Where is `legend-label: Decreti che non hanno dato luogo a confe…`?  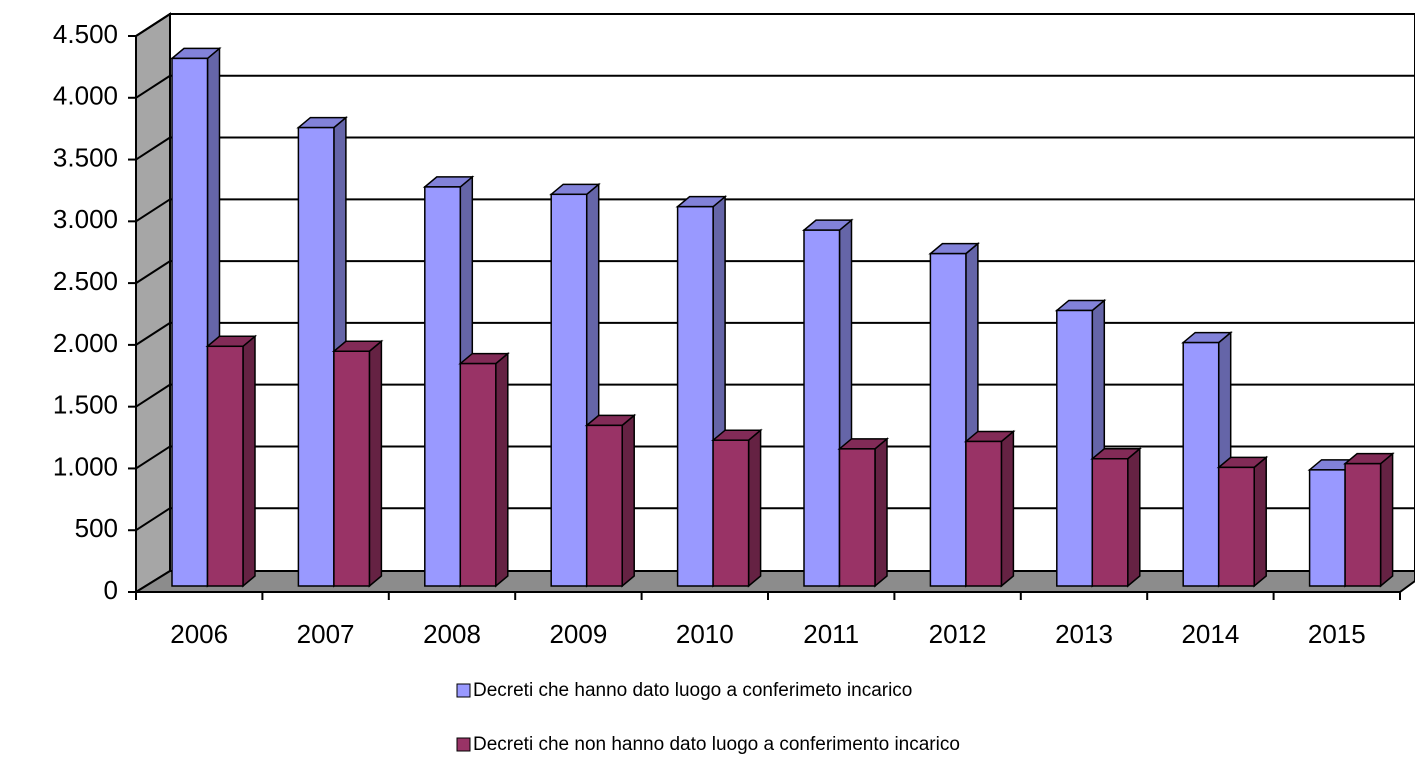
legend-label: Decreti che non hanno dato luogo a confe… is located at coordinates (716, 744).